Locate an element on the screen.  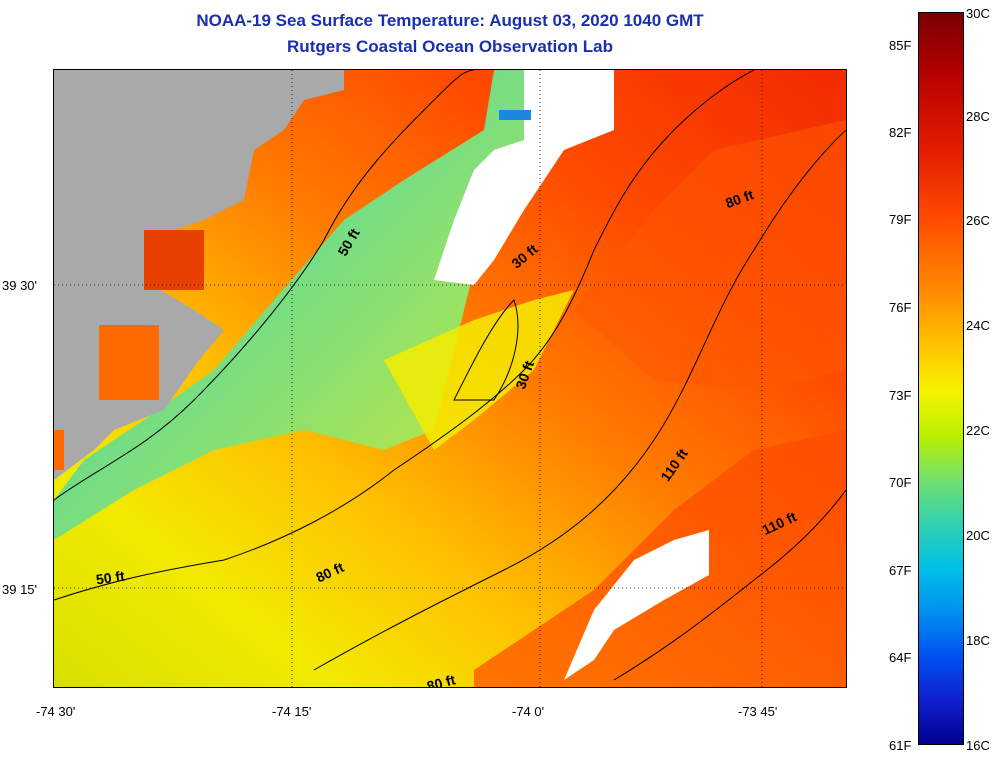
colorbar-celsius-label: 26C is located at coordinates (978, 220).